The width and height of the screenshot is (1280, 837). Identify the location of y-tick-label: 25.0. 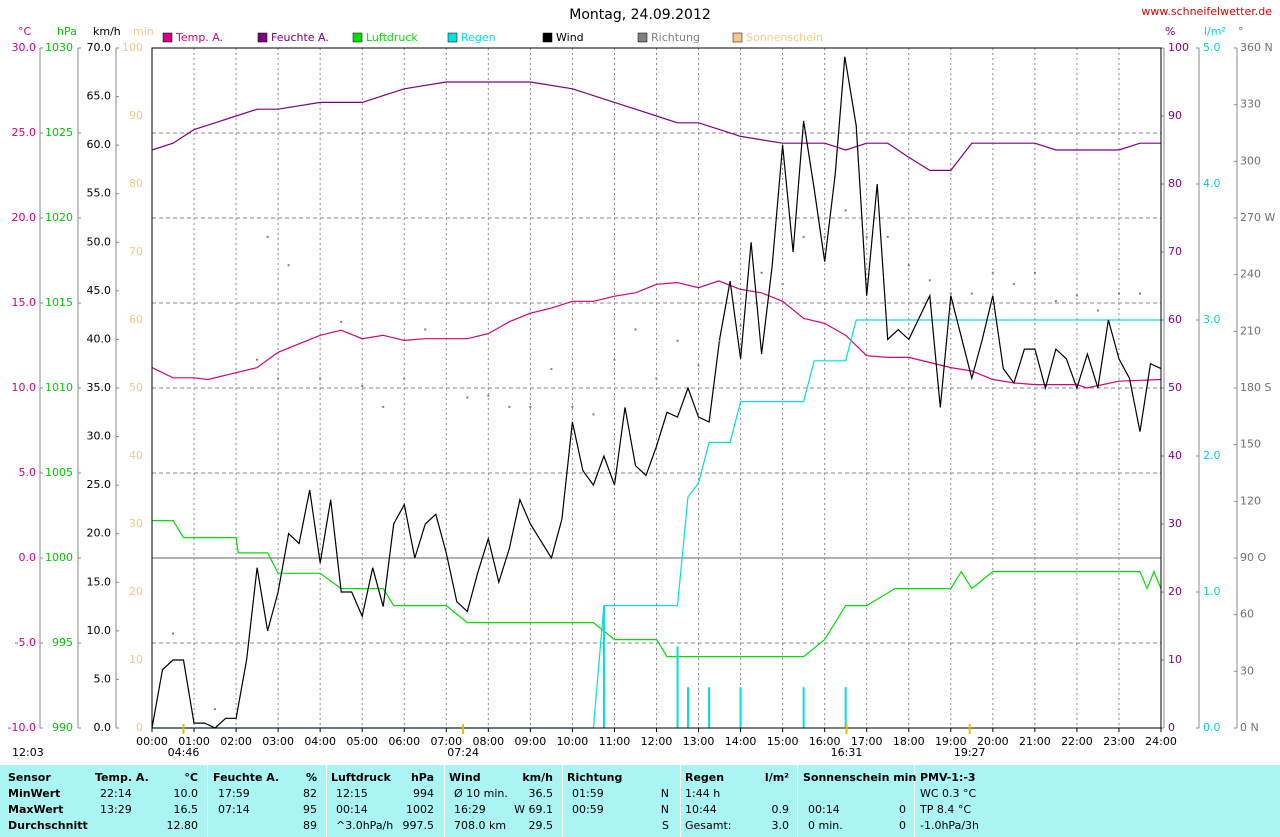
(99, 484).